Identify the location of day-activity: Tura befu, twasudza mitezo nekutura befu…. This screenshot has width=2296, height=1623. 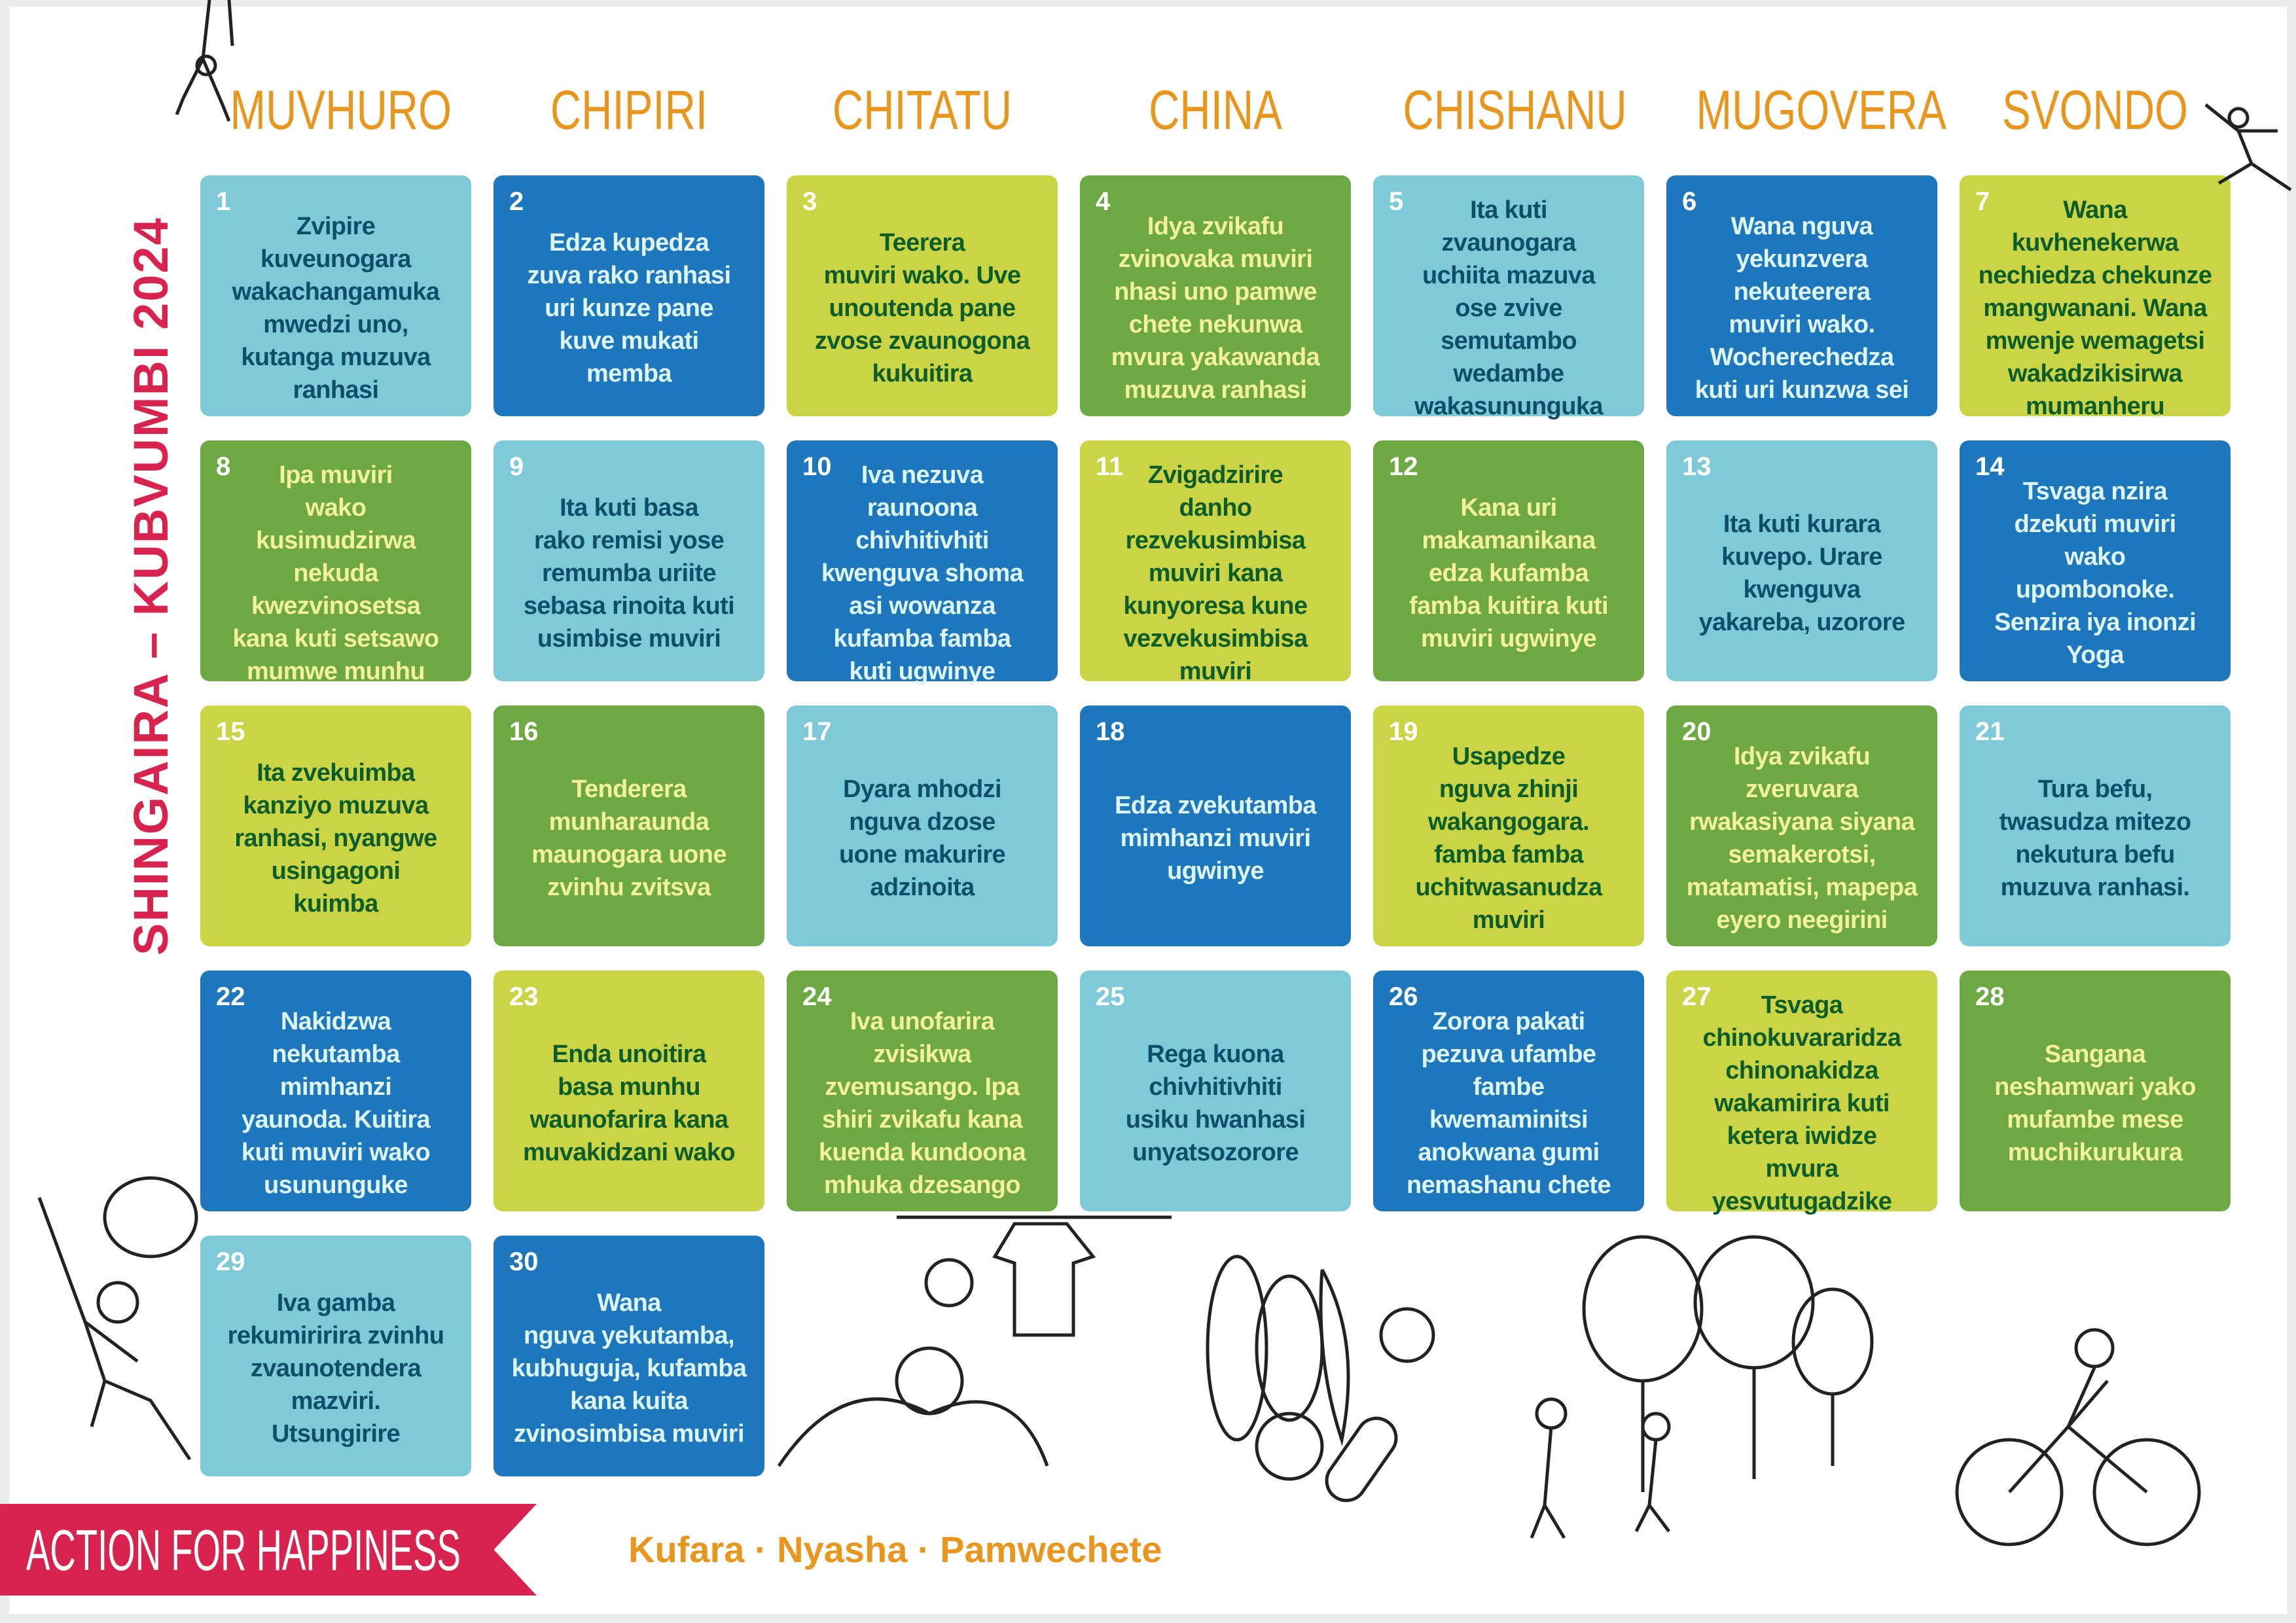
(2095, 838).